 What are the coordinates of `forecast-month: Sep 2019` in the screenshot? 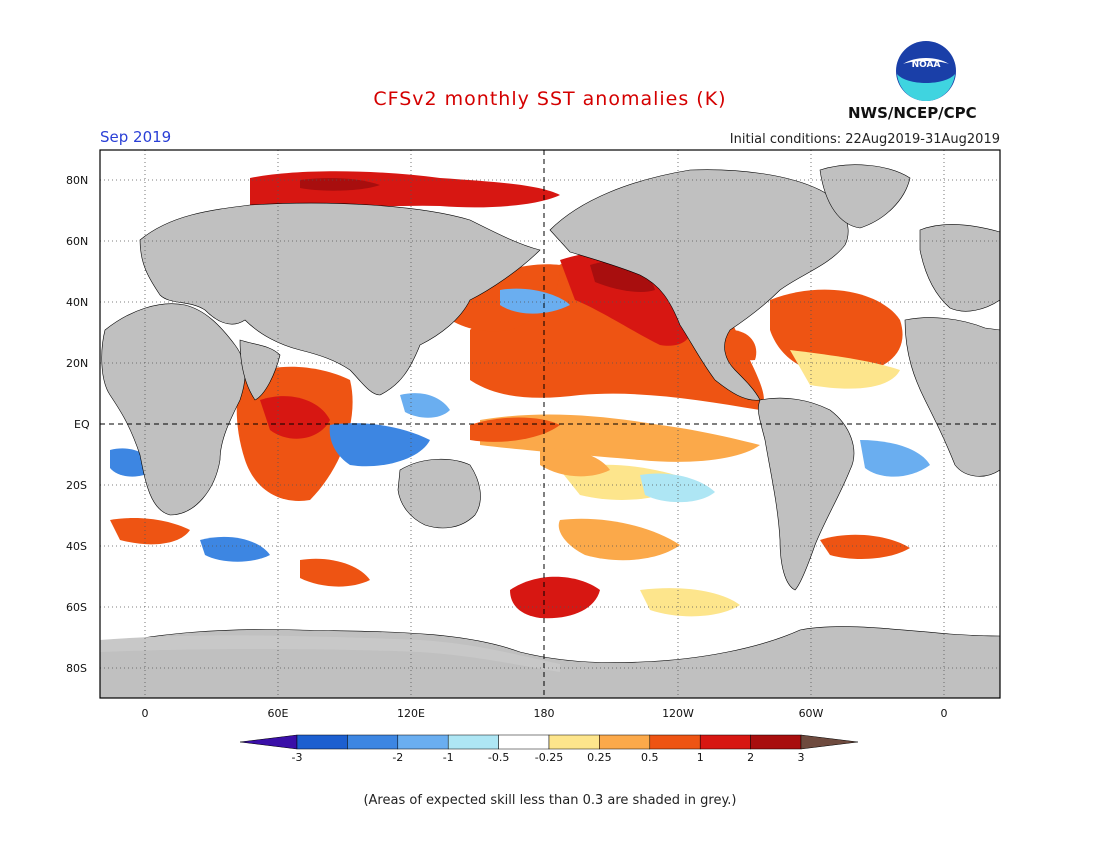 It's located at (136, 137).